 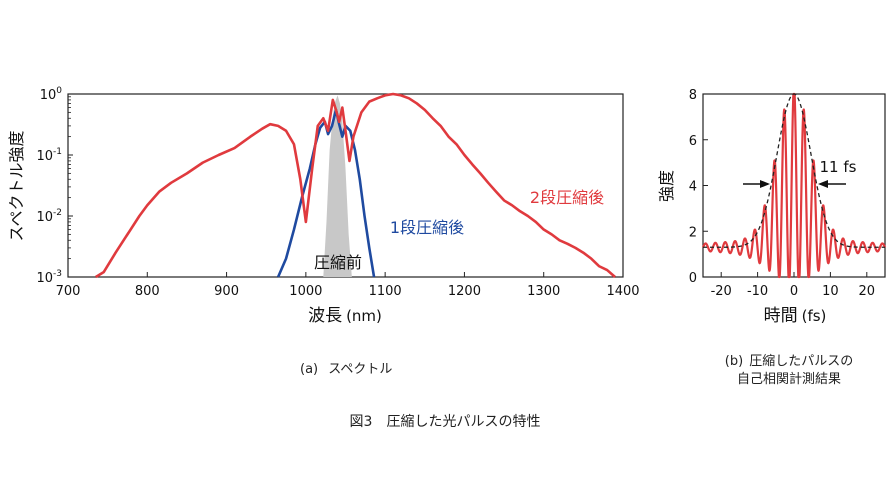 I want to click on panel-a-xtick-label: 900, so click(x=226, y=291).